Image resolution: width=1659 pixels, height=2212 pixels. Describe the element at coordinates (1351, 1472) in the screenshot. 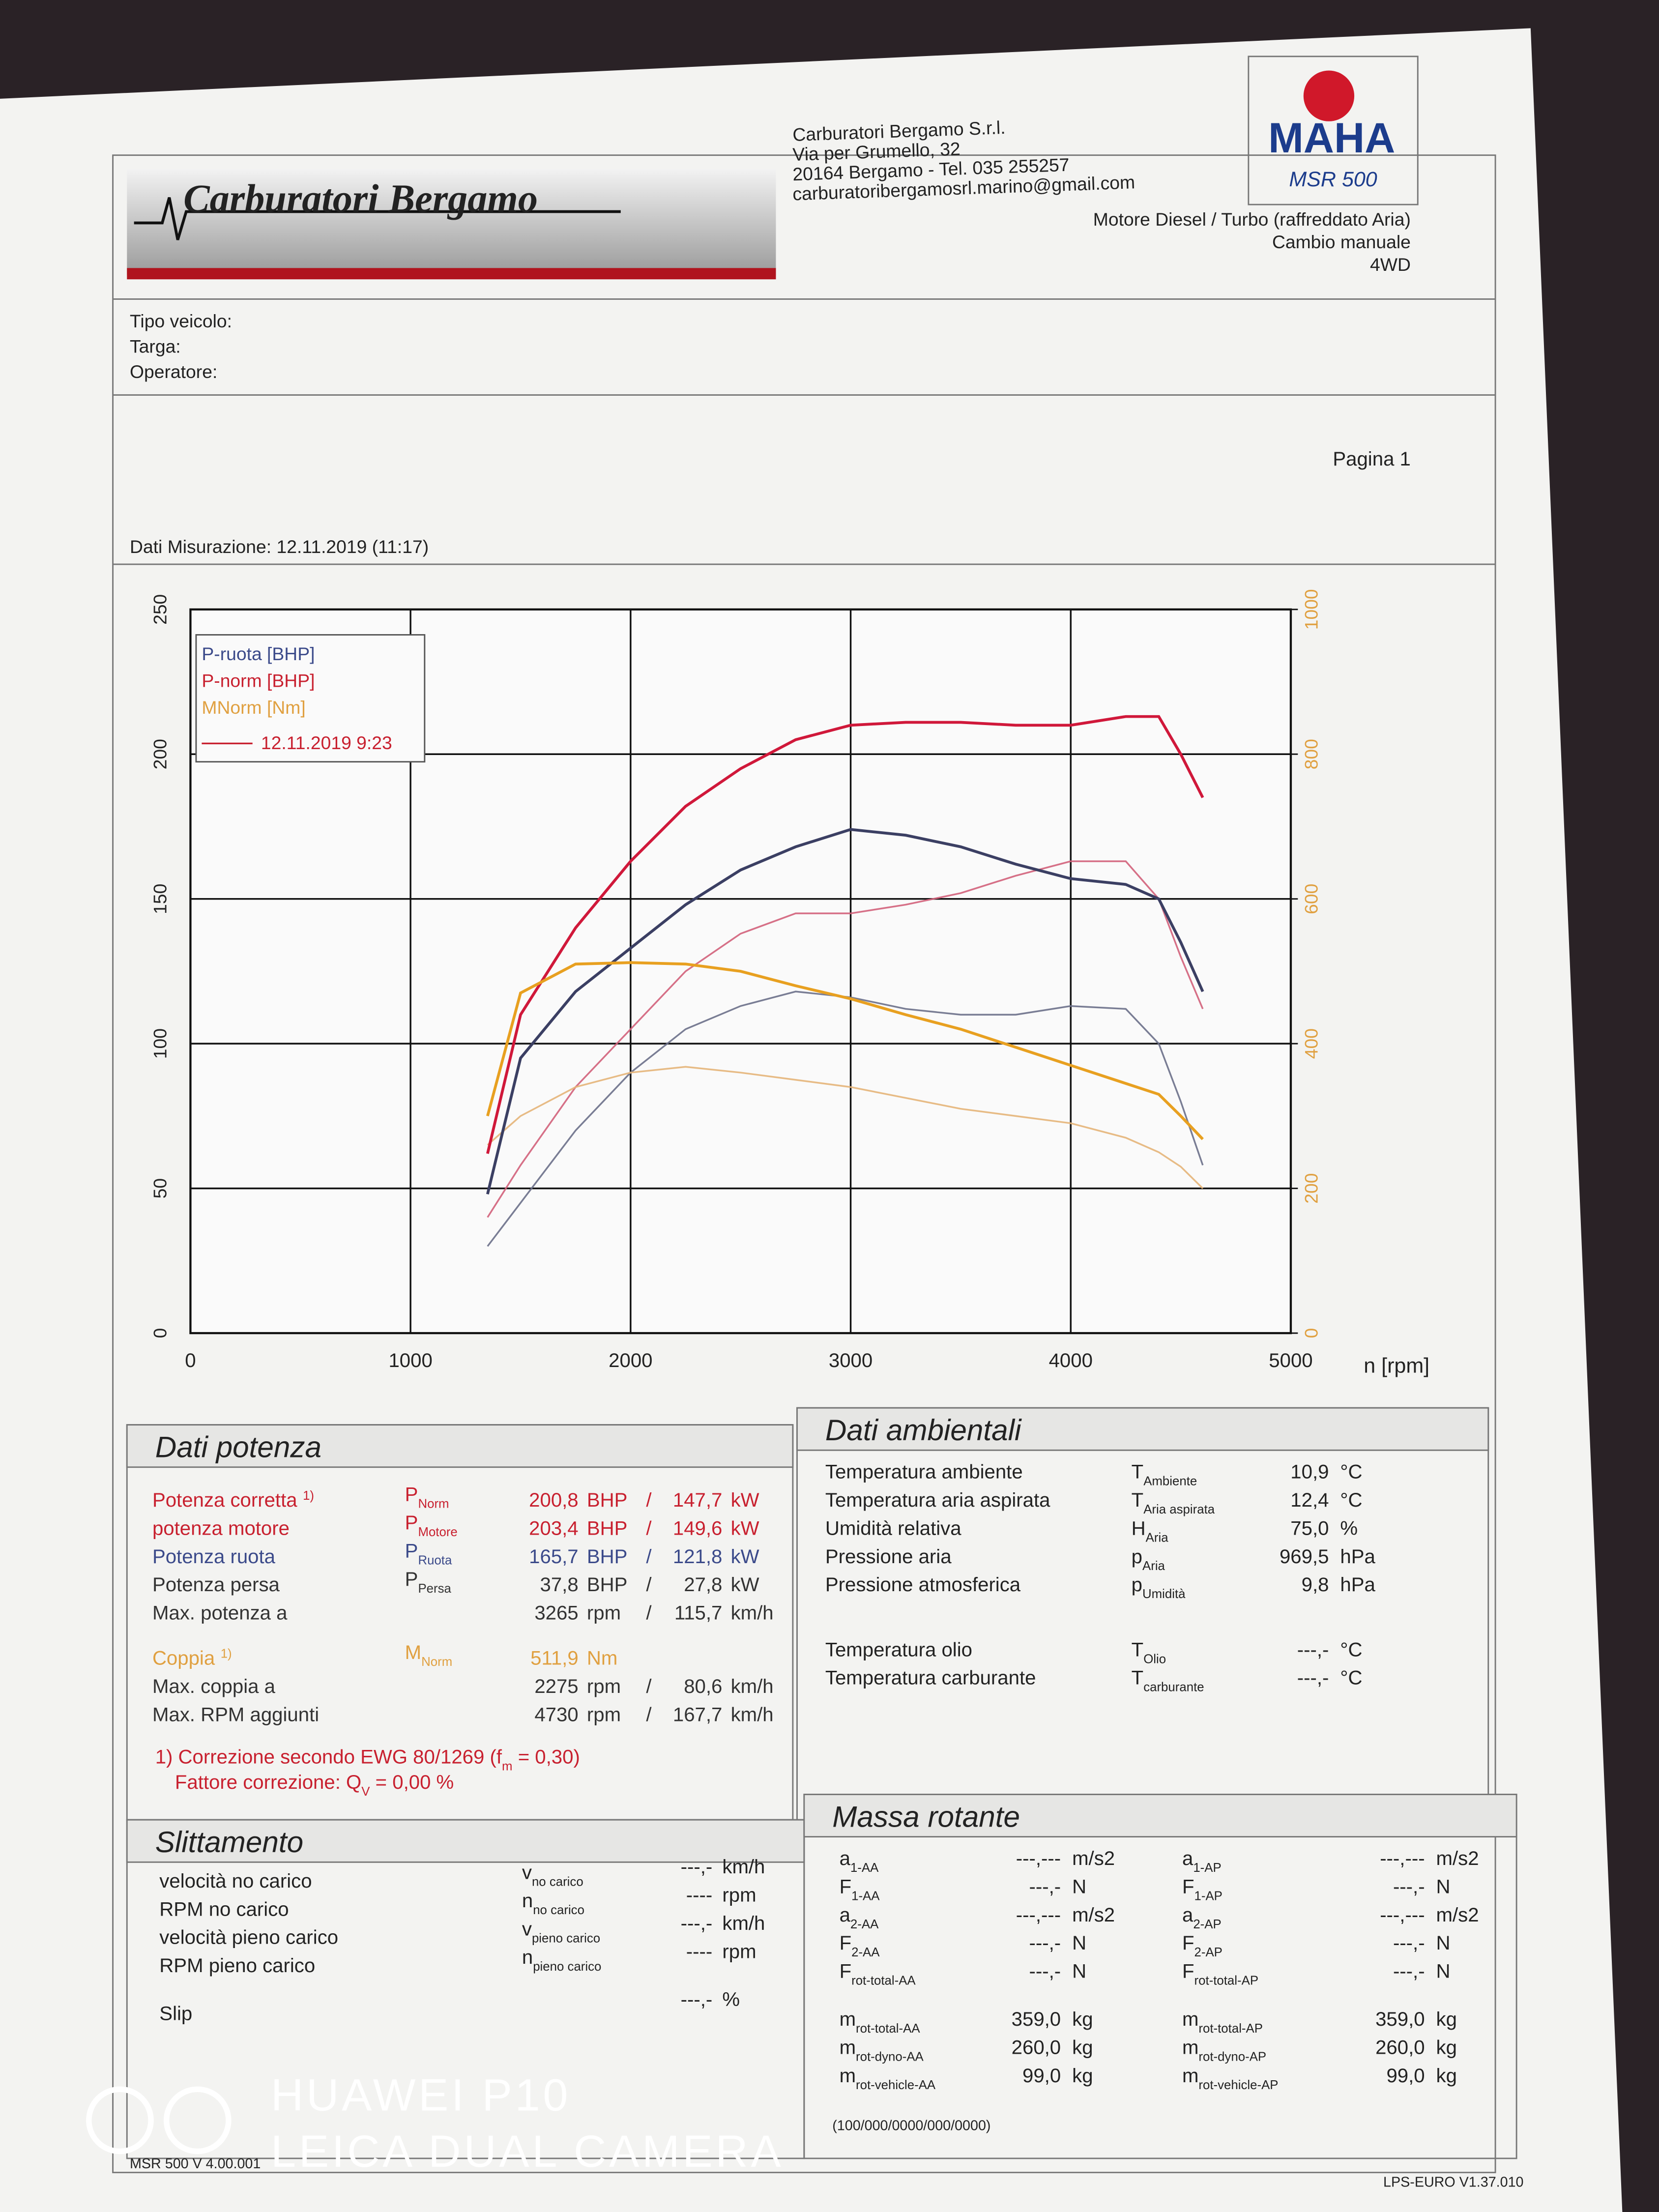

I see `row-unit: °C` at that location.